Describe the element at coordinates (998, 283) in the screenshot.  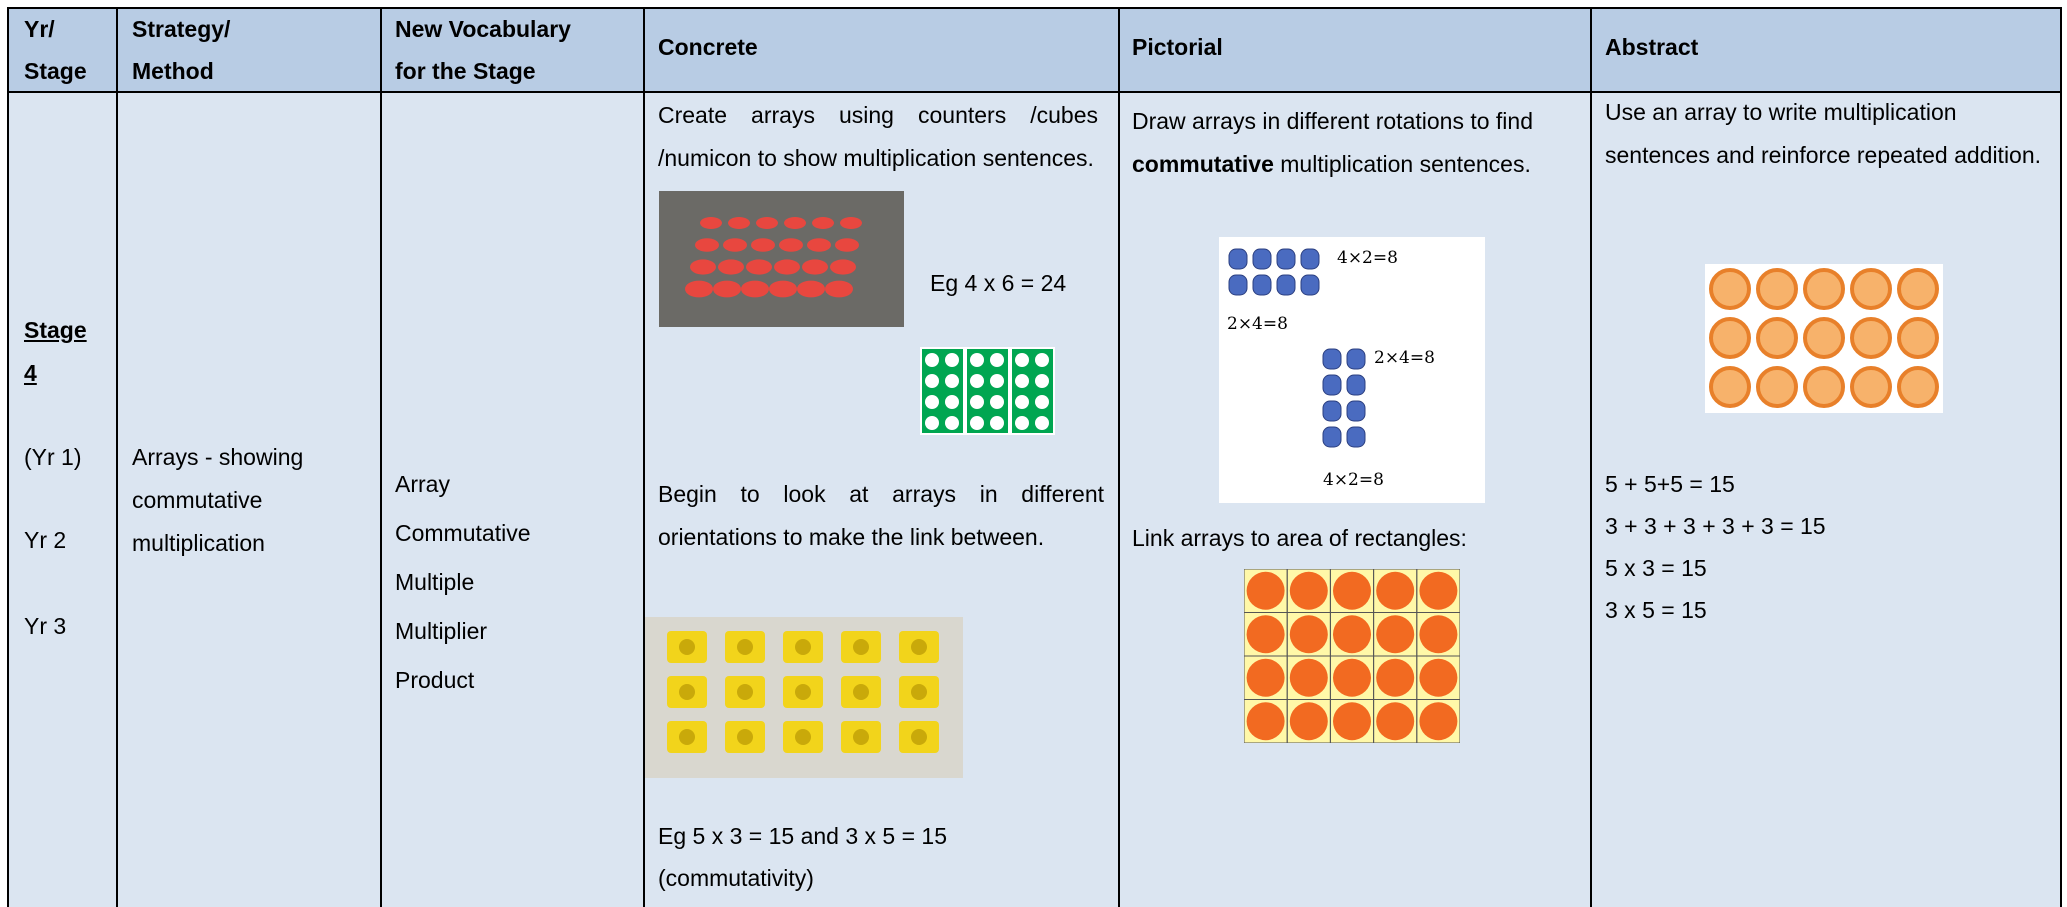
I see `concrete-example: Eg 4 x 6 = 24` at that location.